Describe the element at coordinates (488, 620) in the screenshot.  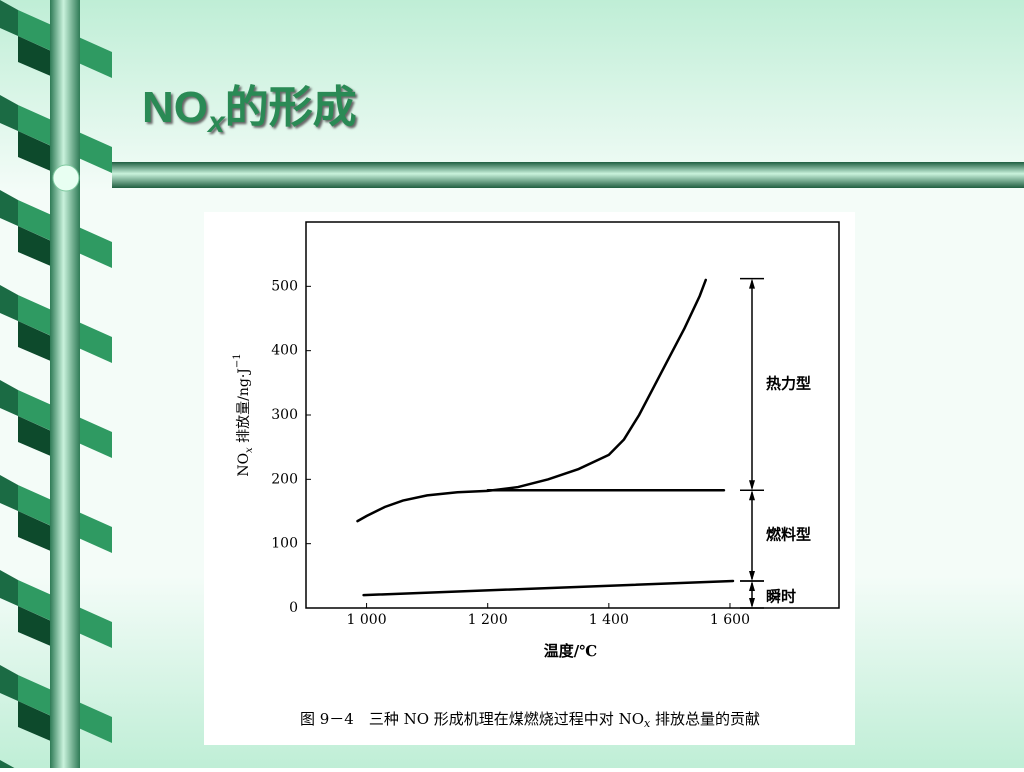
I see `x-tick-label: 1 200` at that location.